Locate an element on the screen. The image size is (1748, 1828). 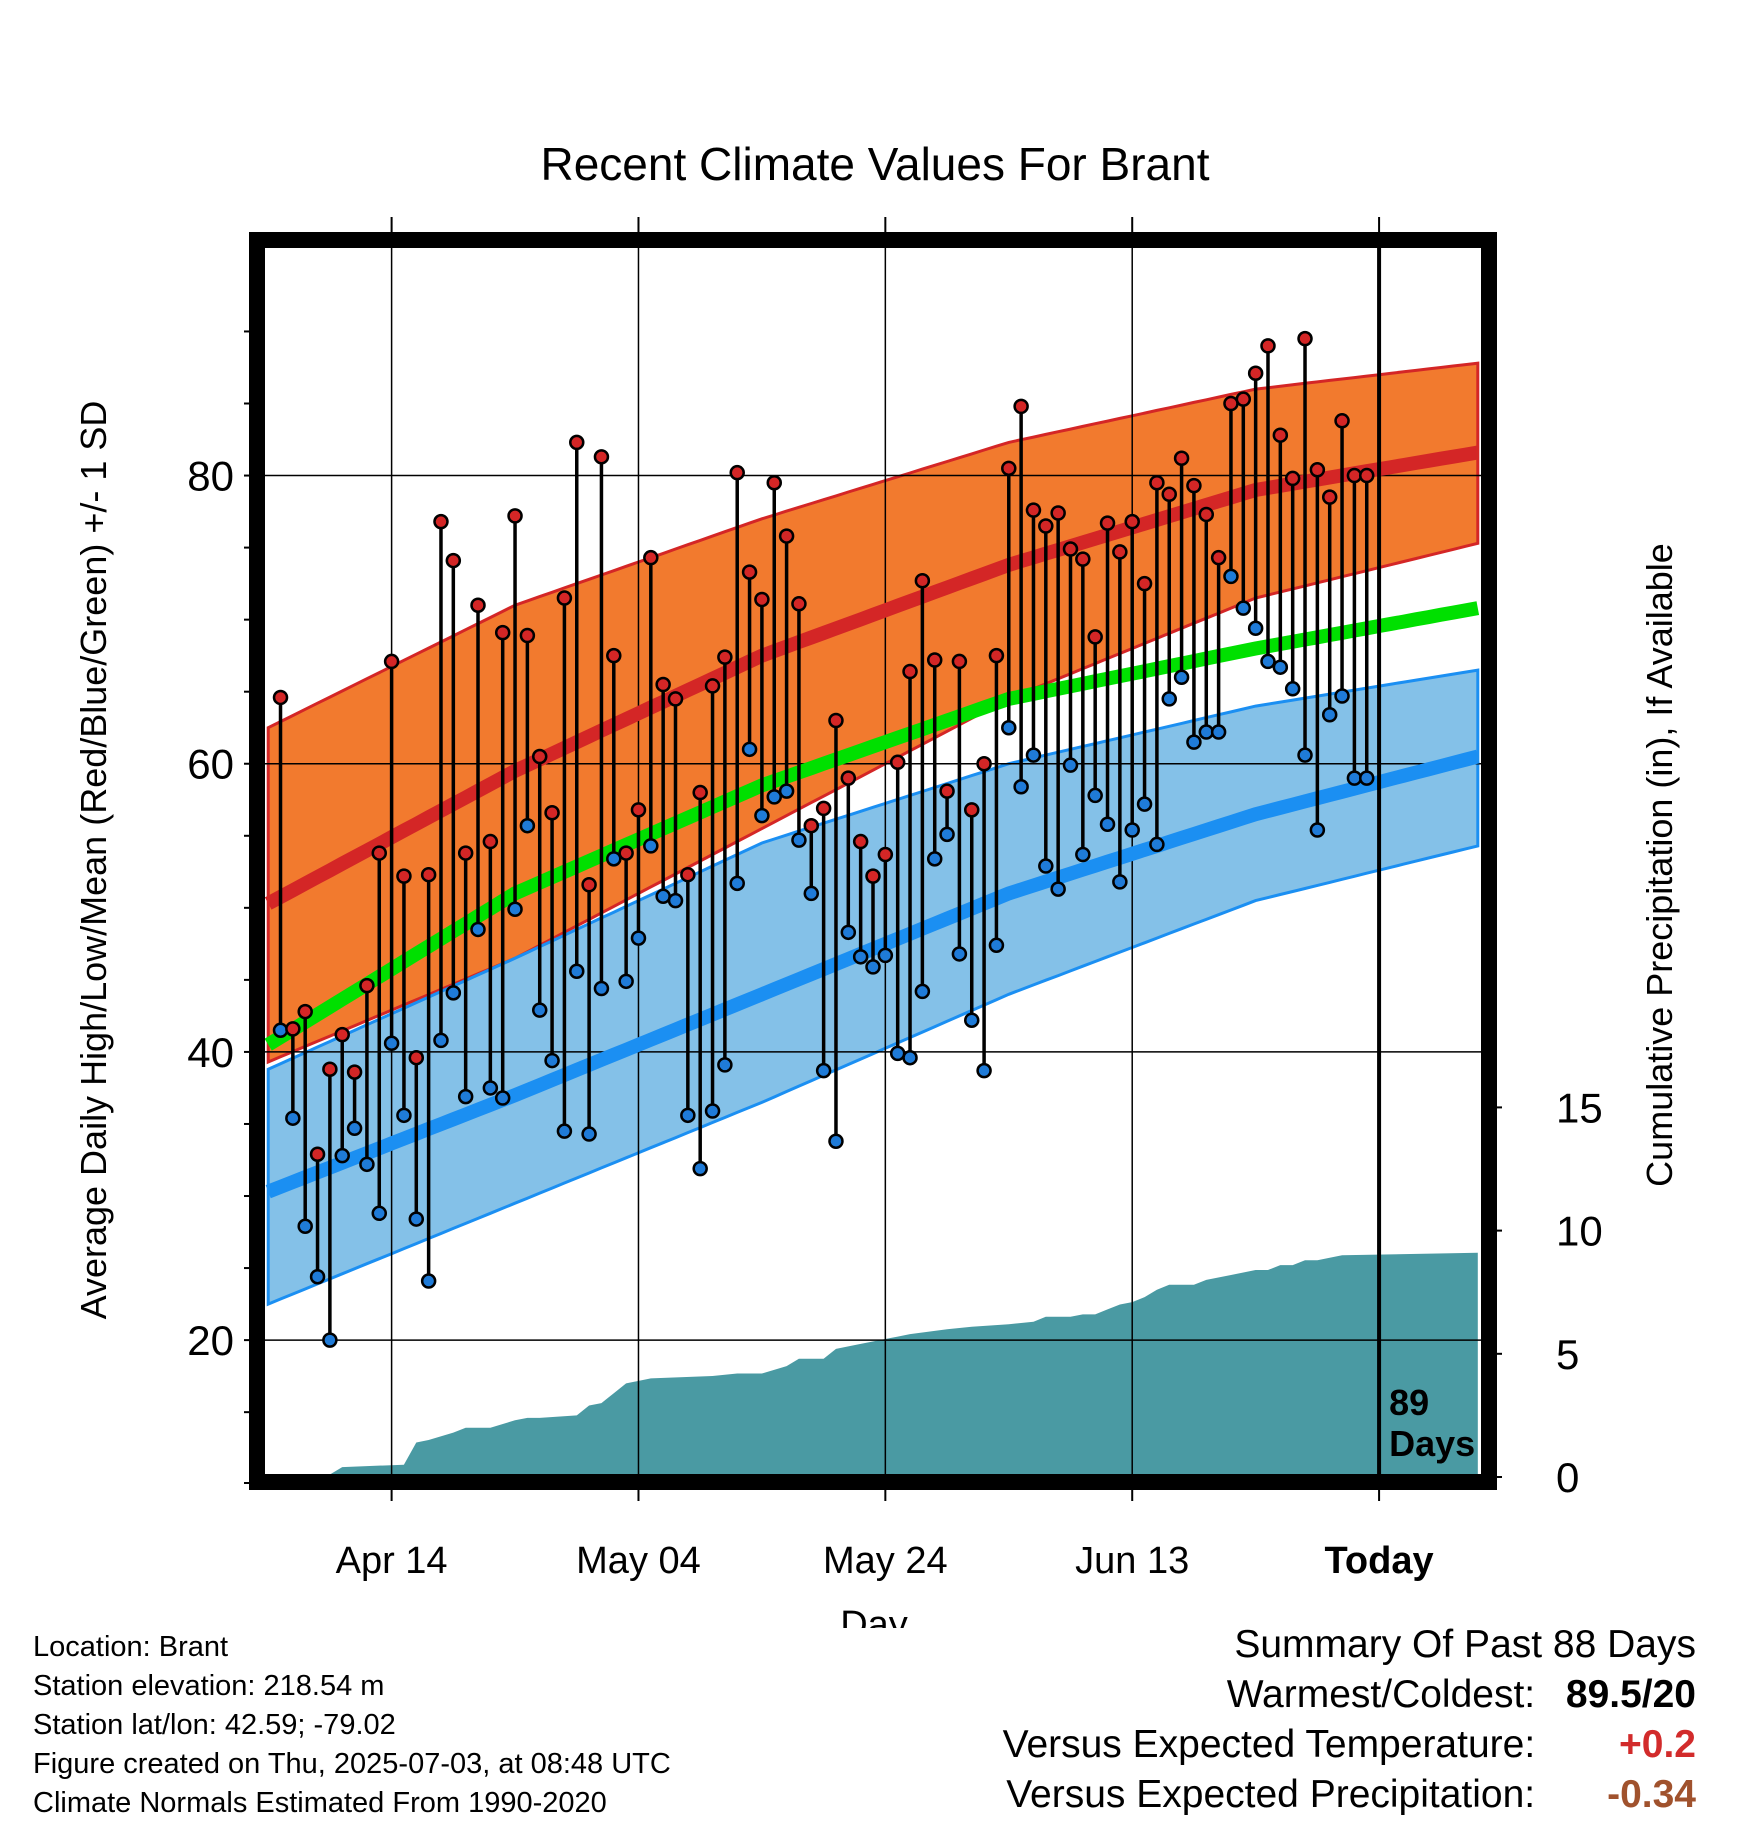
precip-label: Versus Expected Precipitation: is located at coordinates (1271, 1794).